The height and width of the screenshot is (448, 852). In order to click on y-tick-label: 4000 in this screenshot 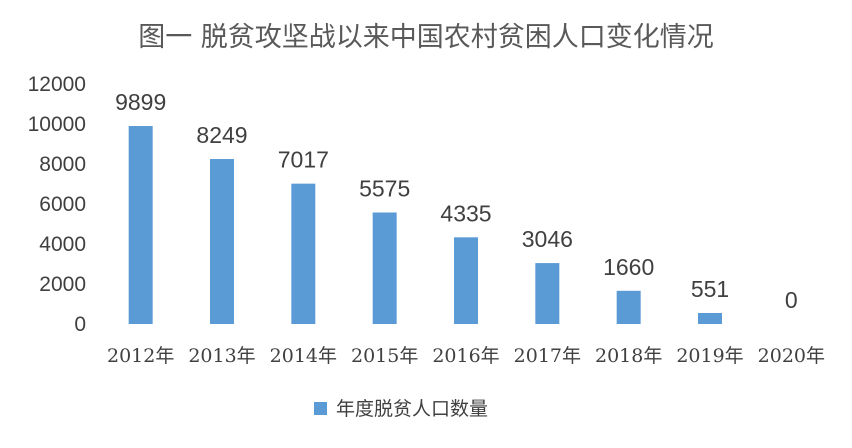, I will do `click(62, 244)`.